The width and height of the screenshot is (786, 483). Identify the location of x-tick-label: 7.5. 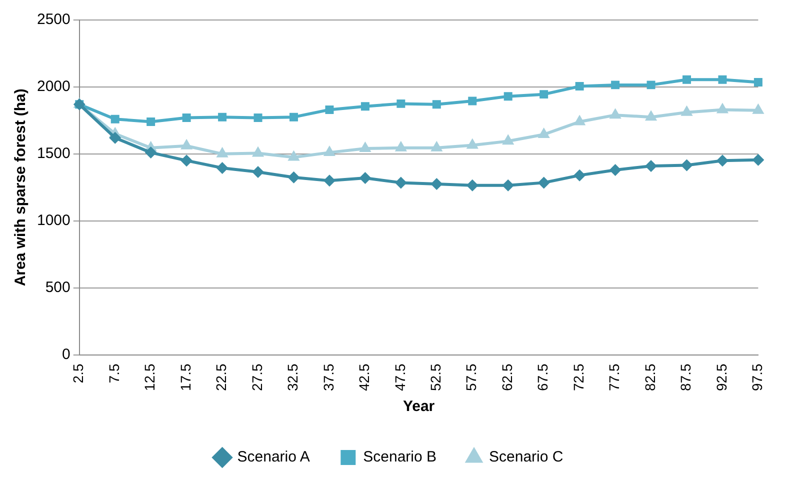
(114, 374).